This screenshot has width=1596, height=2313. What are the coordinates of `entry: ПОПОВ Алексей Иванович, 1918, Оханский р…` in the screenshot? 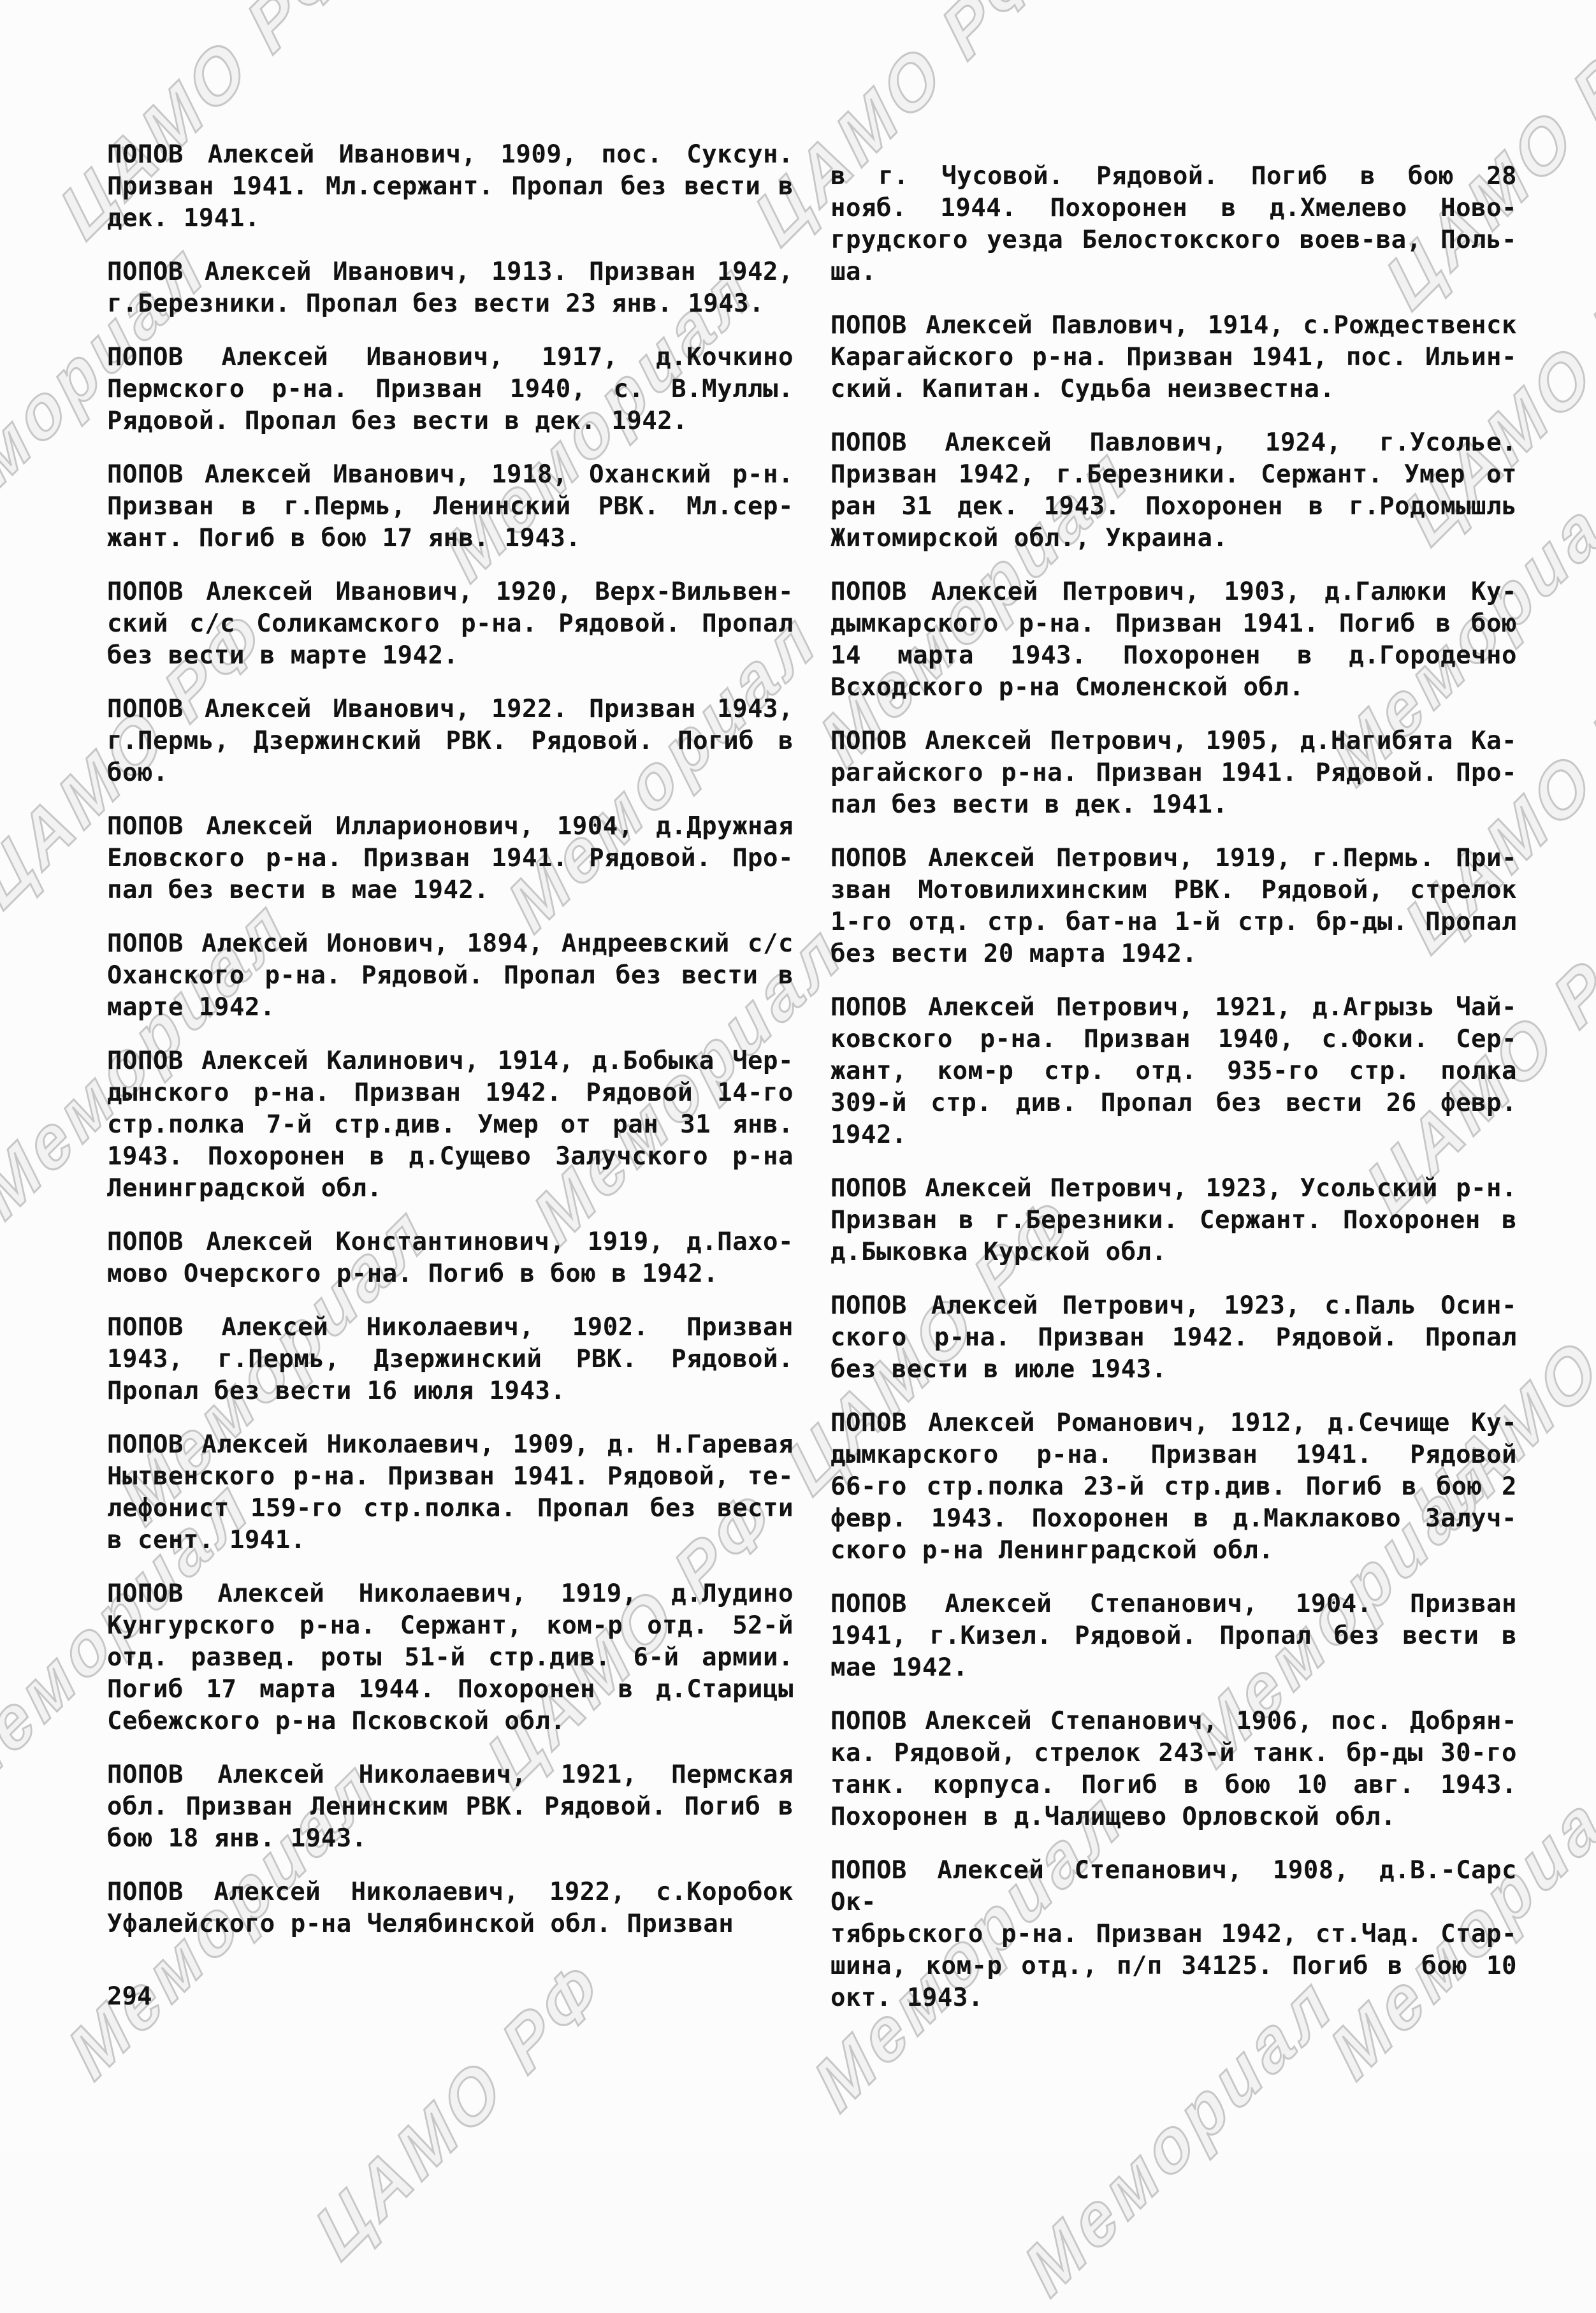 It's located at (450, 507).